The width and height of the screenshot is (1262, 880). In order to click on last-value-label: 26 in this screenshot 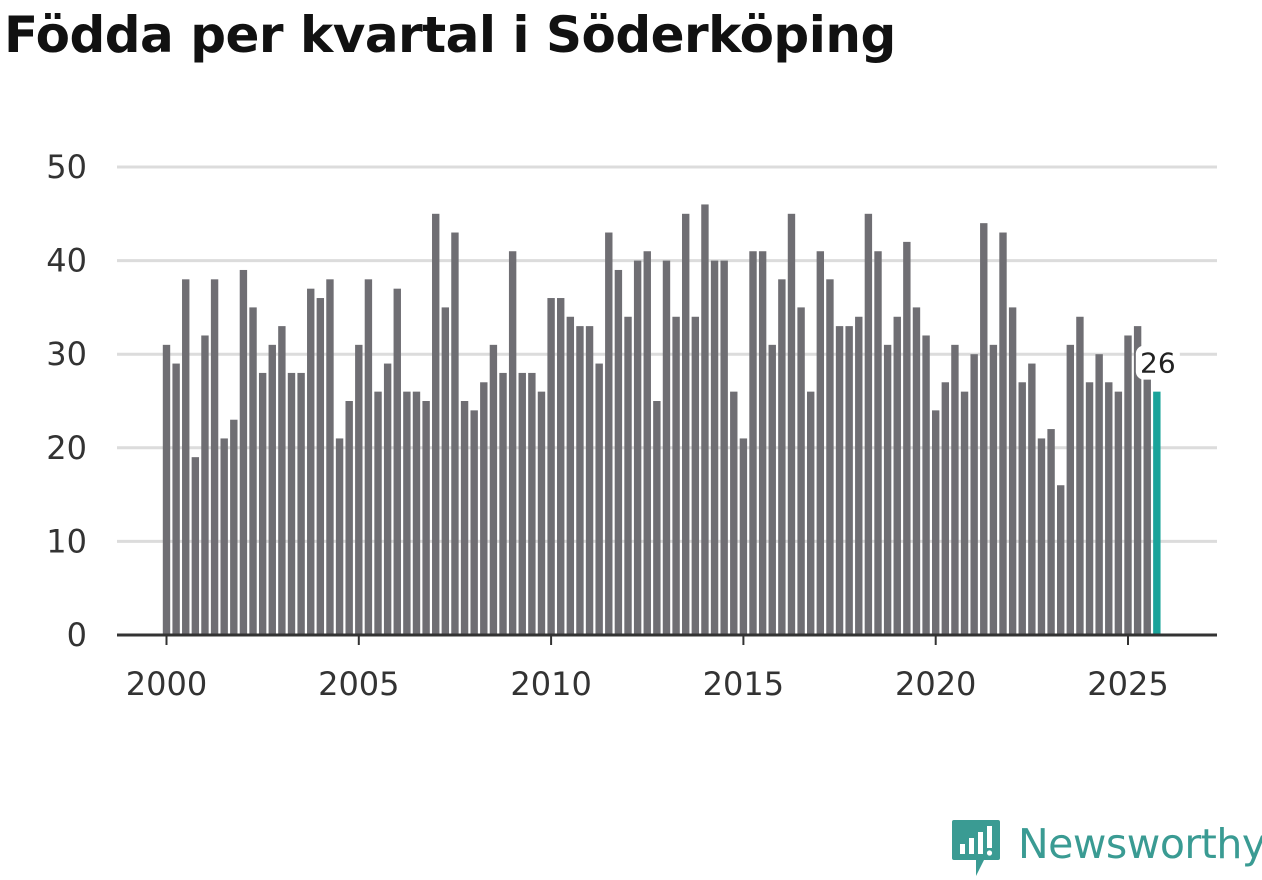, I will do `click(1158, 363)`.